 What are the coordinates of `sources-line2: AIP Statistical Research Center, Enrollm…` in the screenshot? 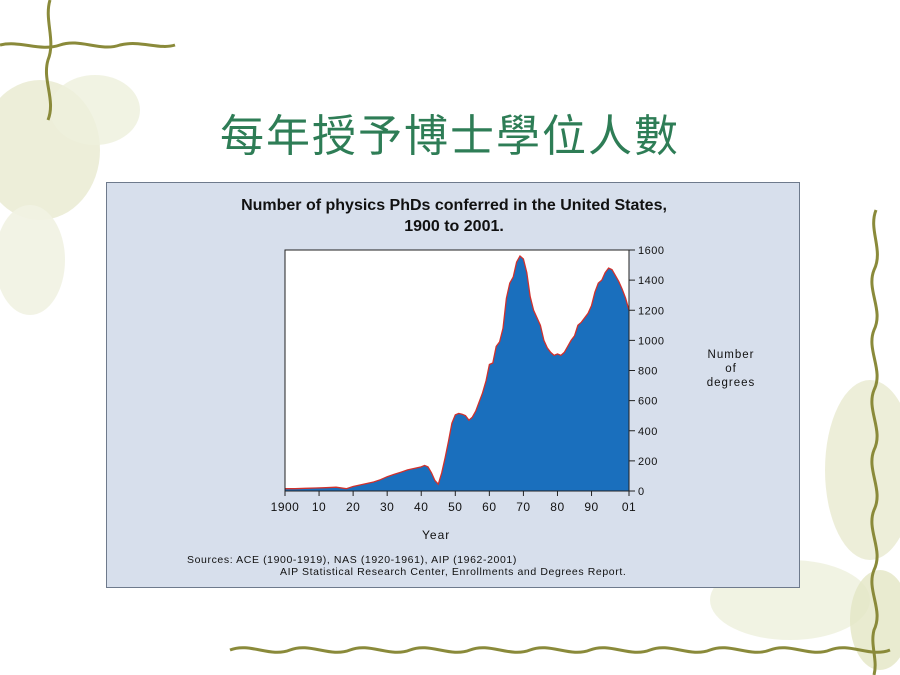 It's located at (453, 572).